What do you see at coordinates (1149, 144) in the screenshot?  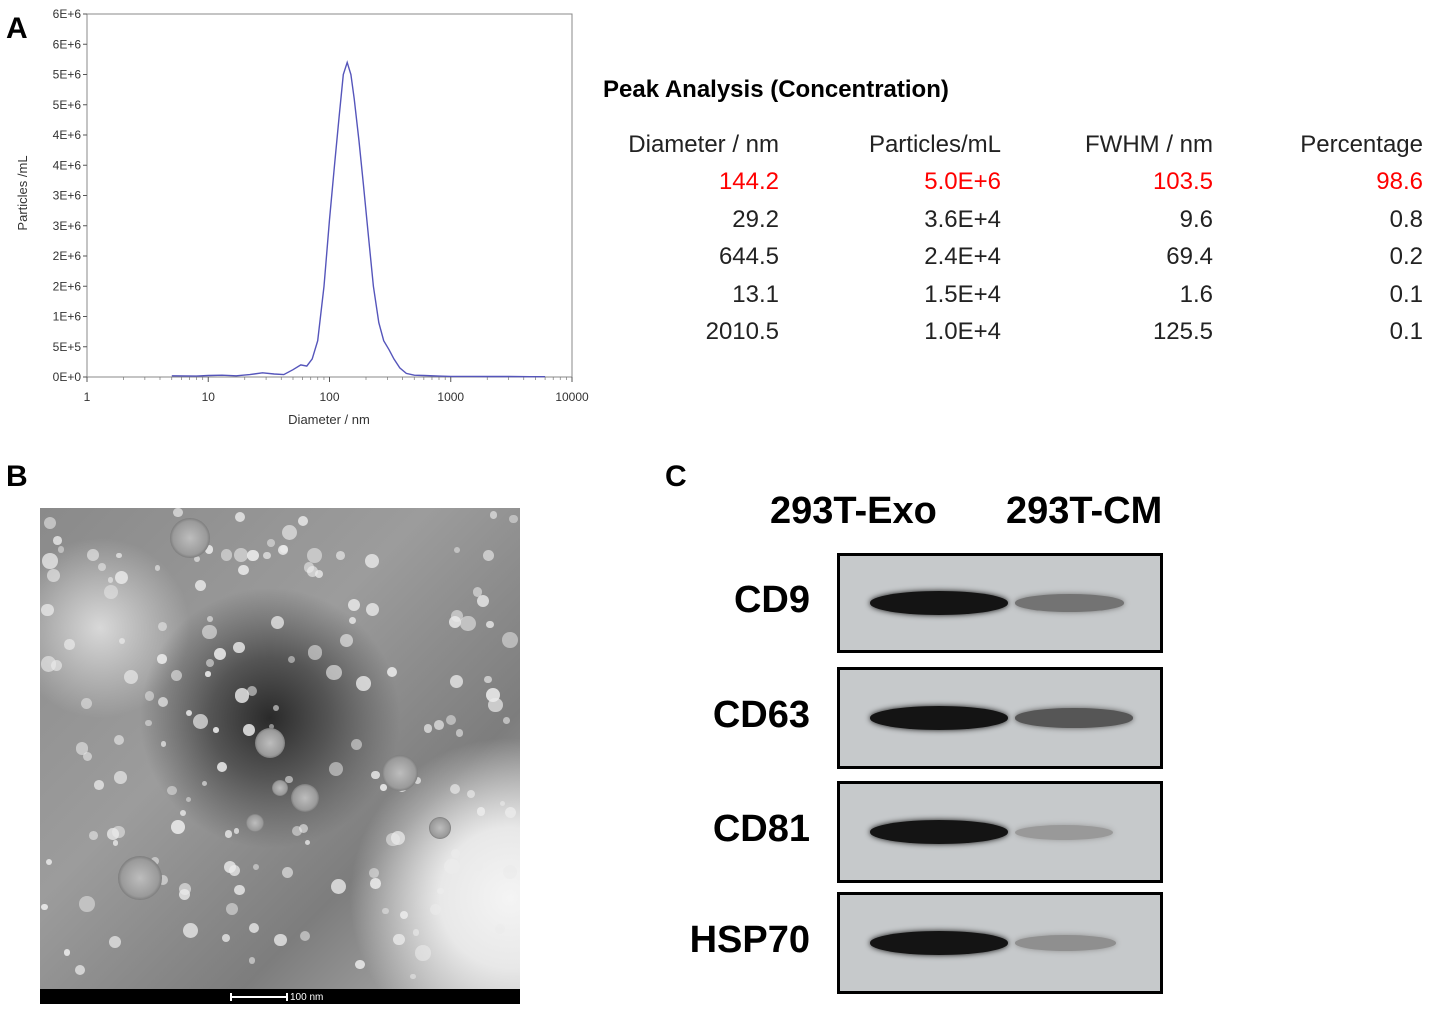 I see `header-fwhm: FWHM / nm` at bounding box center [1149, 144].